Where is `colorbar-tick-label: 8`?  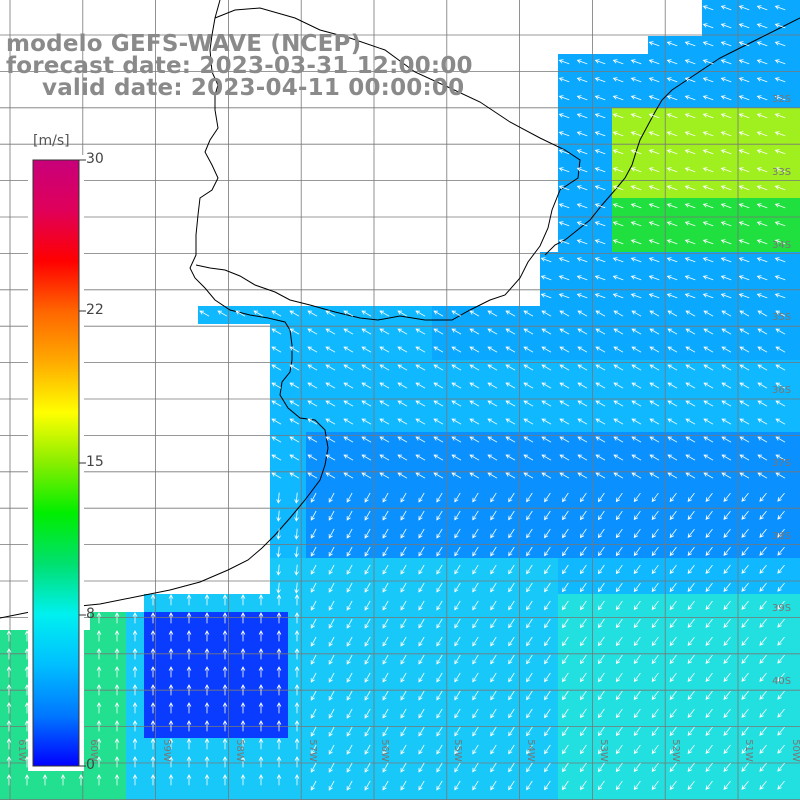
colorbar-tick-label: 8 is located at coordinates (90, 614).